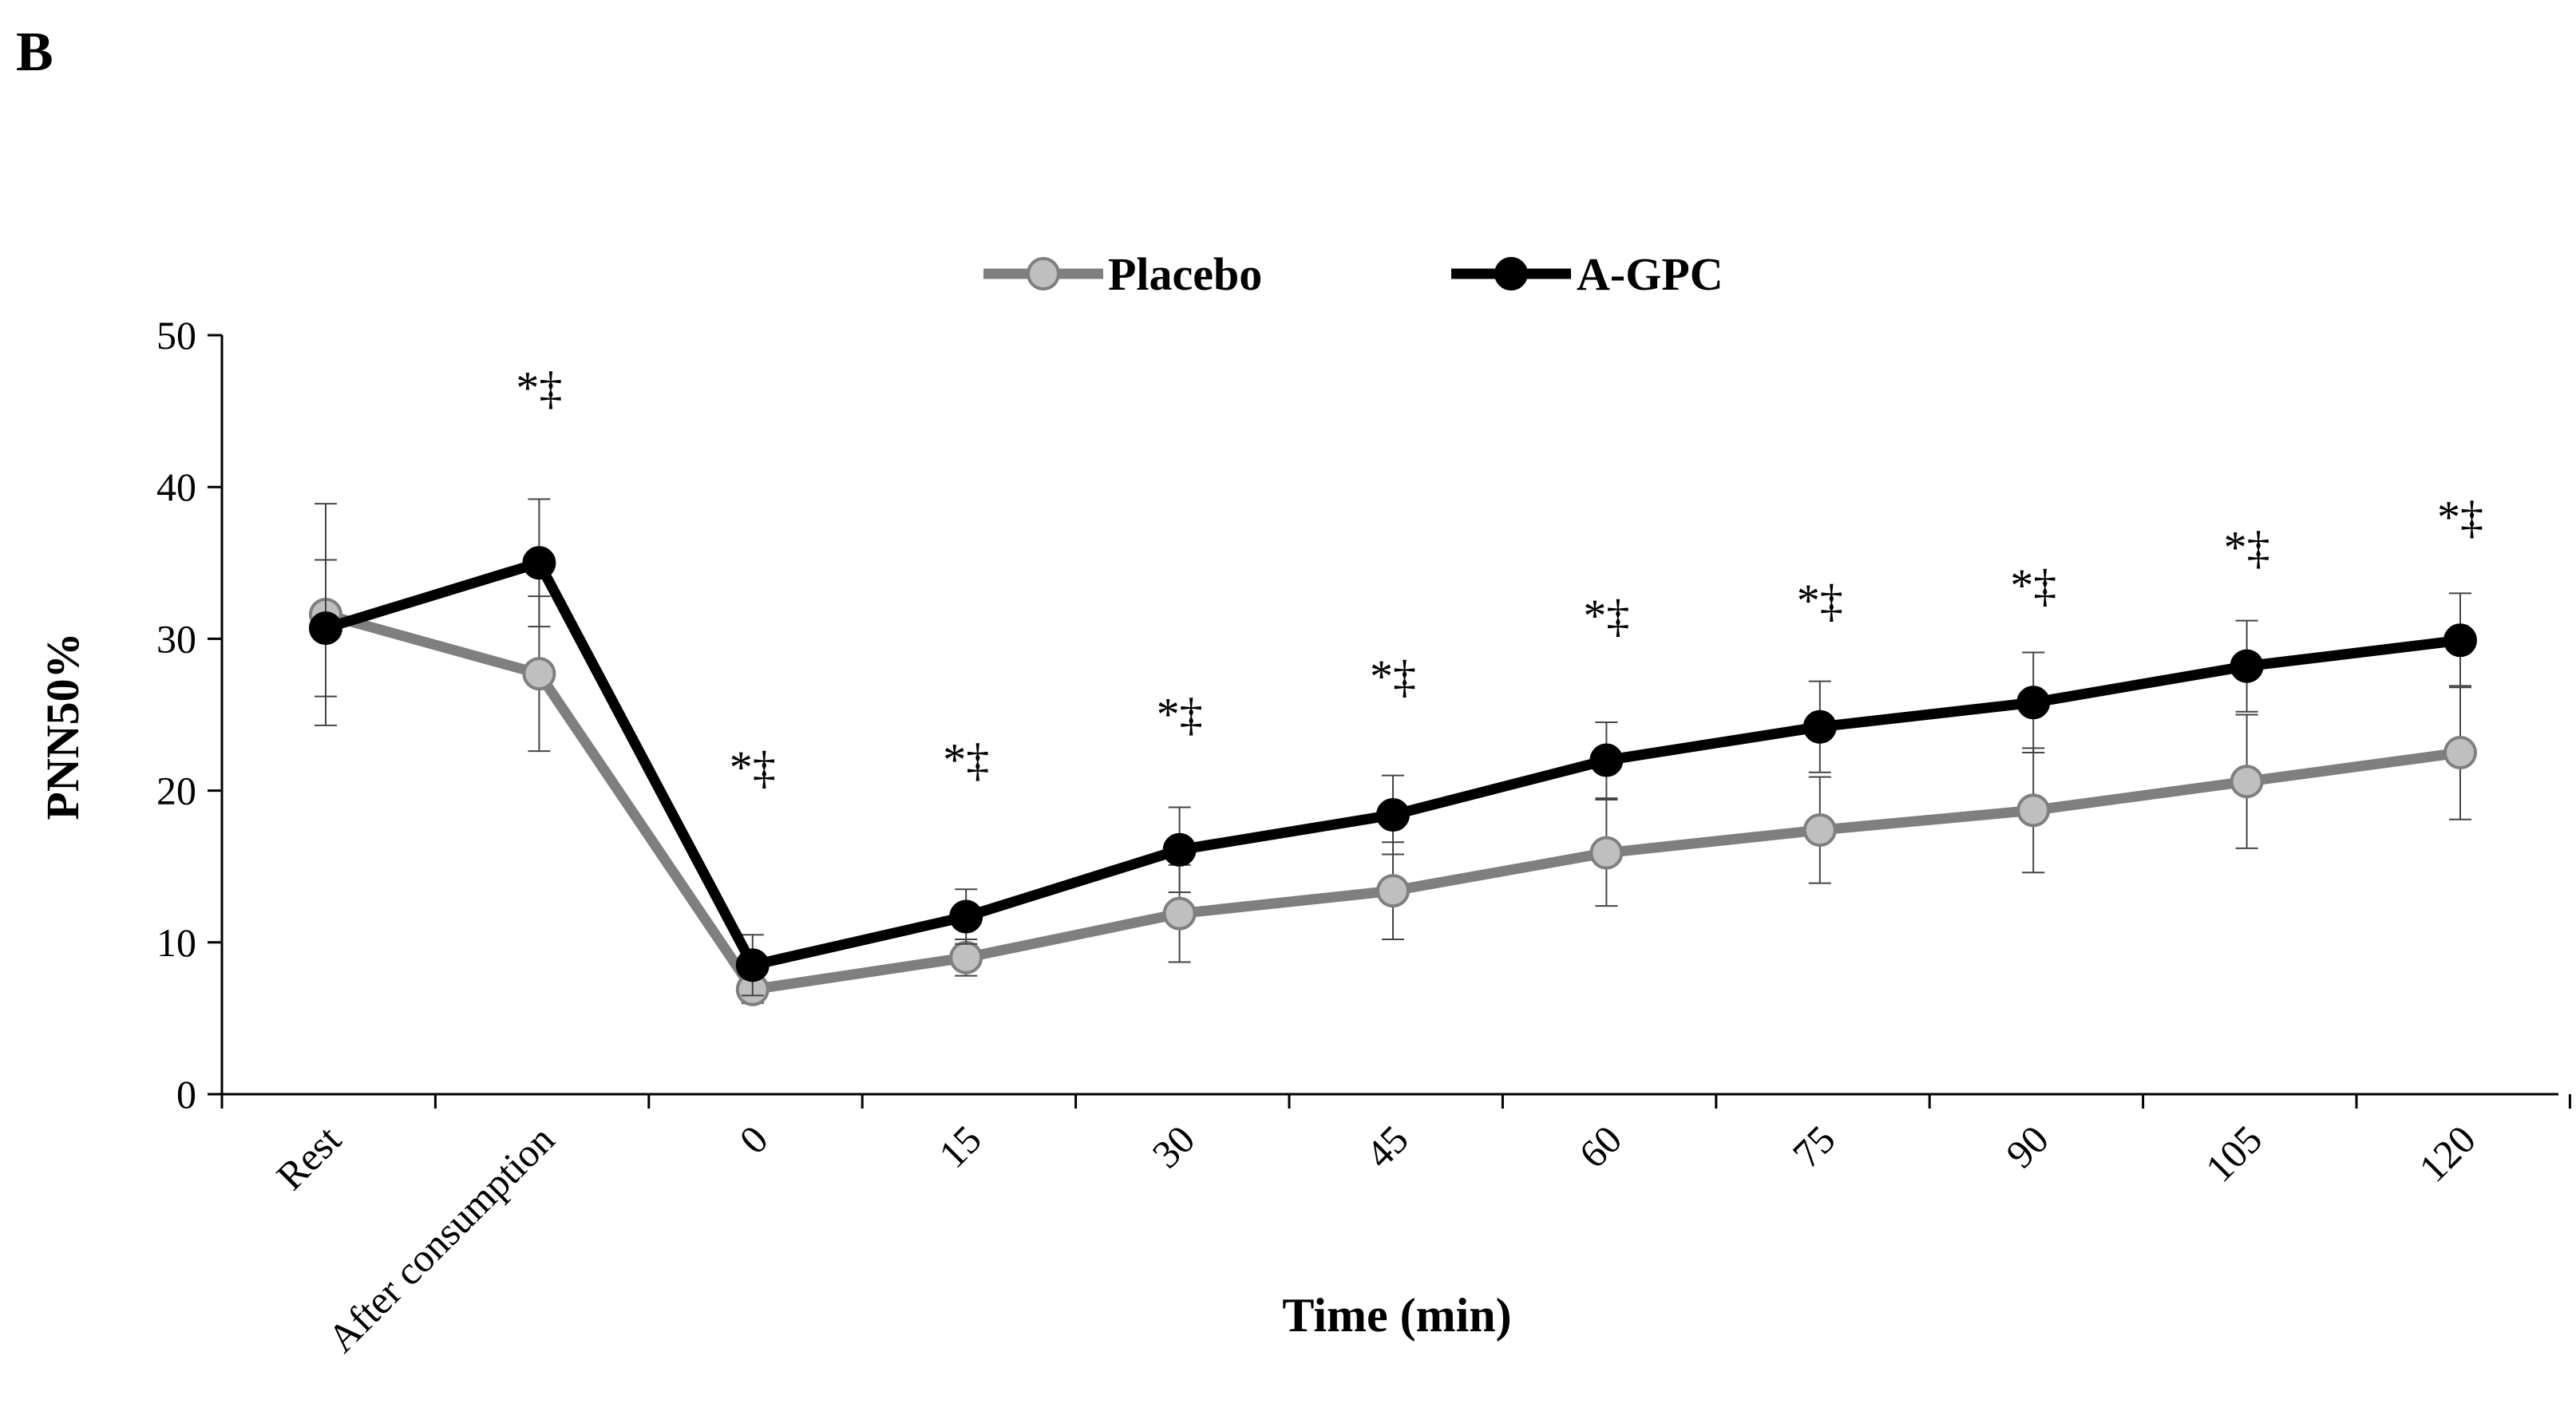  What do you see at coordinates (441, 1239) in the screenshot?
I see `x-tick-label: After consumption` at bounding box center [441, 1239].